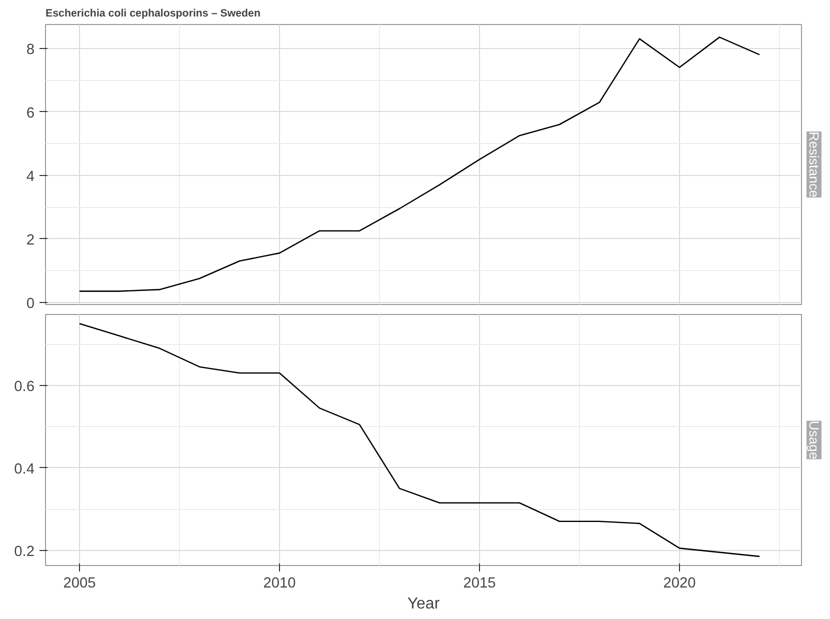 The width and height of the screenshot is (830, 619). What do you see at coordinates (30, 50) in the screenshot?
I see `y-tick-label: 8` at bounding box center [30, 50].